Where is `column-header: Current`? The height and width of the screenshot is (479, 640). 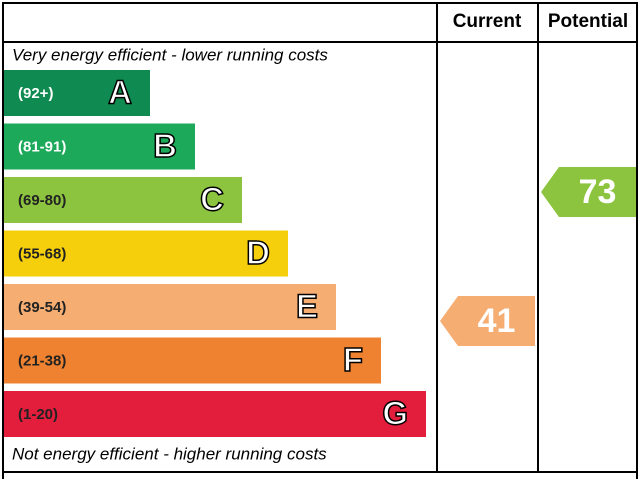 column-header: Current is located at coordinates (487, 21).